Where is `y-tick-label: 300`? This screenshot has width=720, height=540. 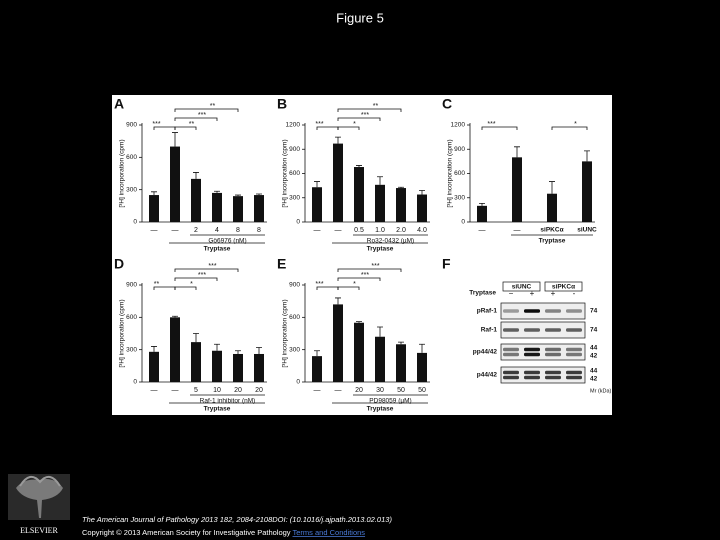 y-tick-label: 300 is located at coordinates (294, 197).